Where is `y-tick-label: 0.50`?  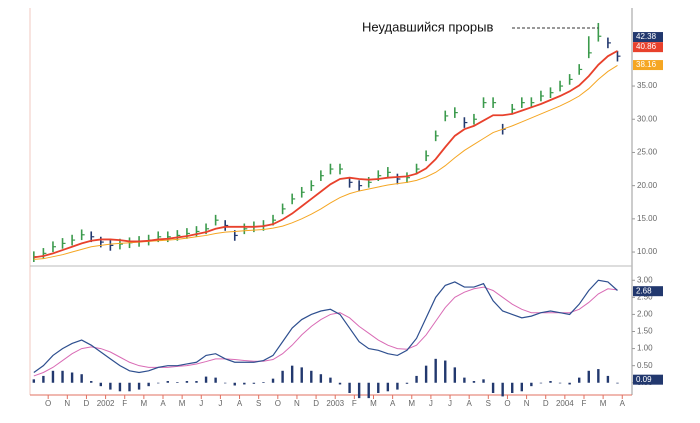
y-tick-label: 0.50 is located at coordinates (645, 365).